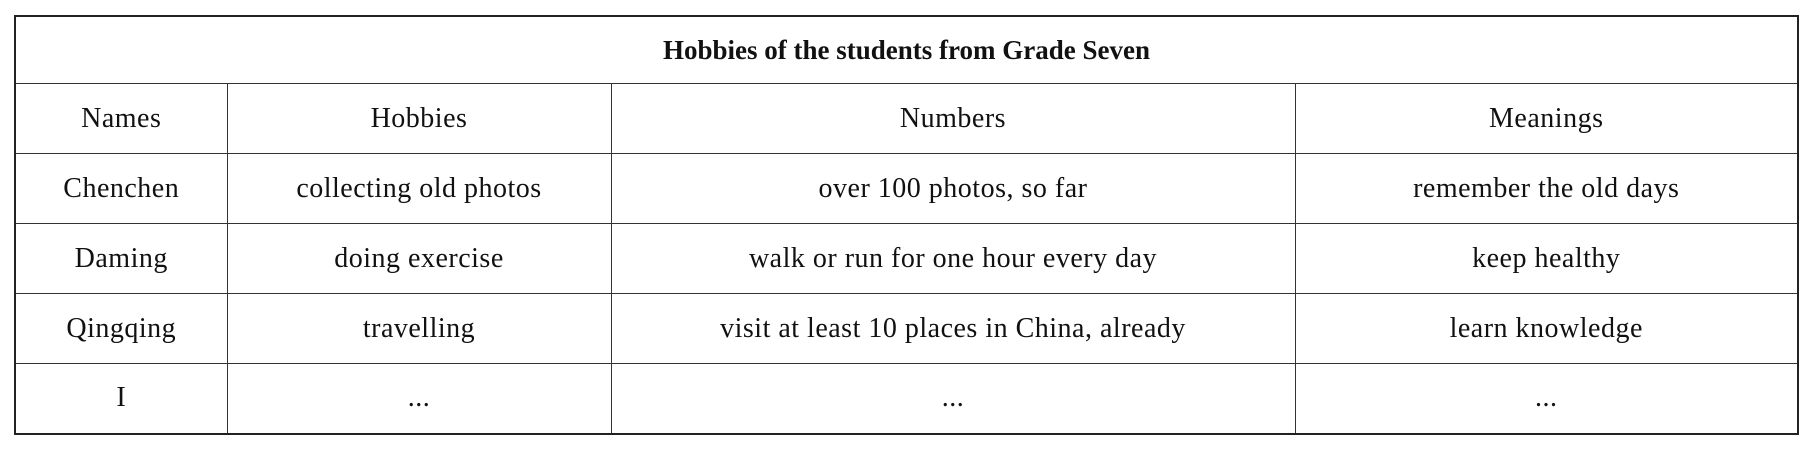  I want to click on cell-number: over 100 photos, so far, so click(953, 188).